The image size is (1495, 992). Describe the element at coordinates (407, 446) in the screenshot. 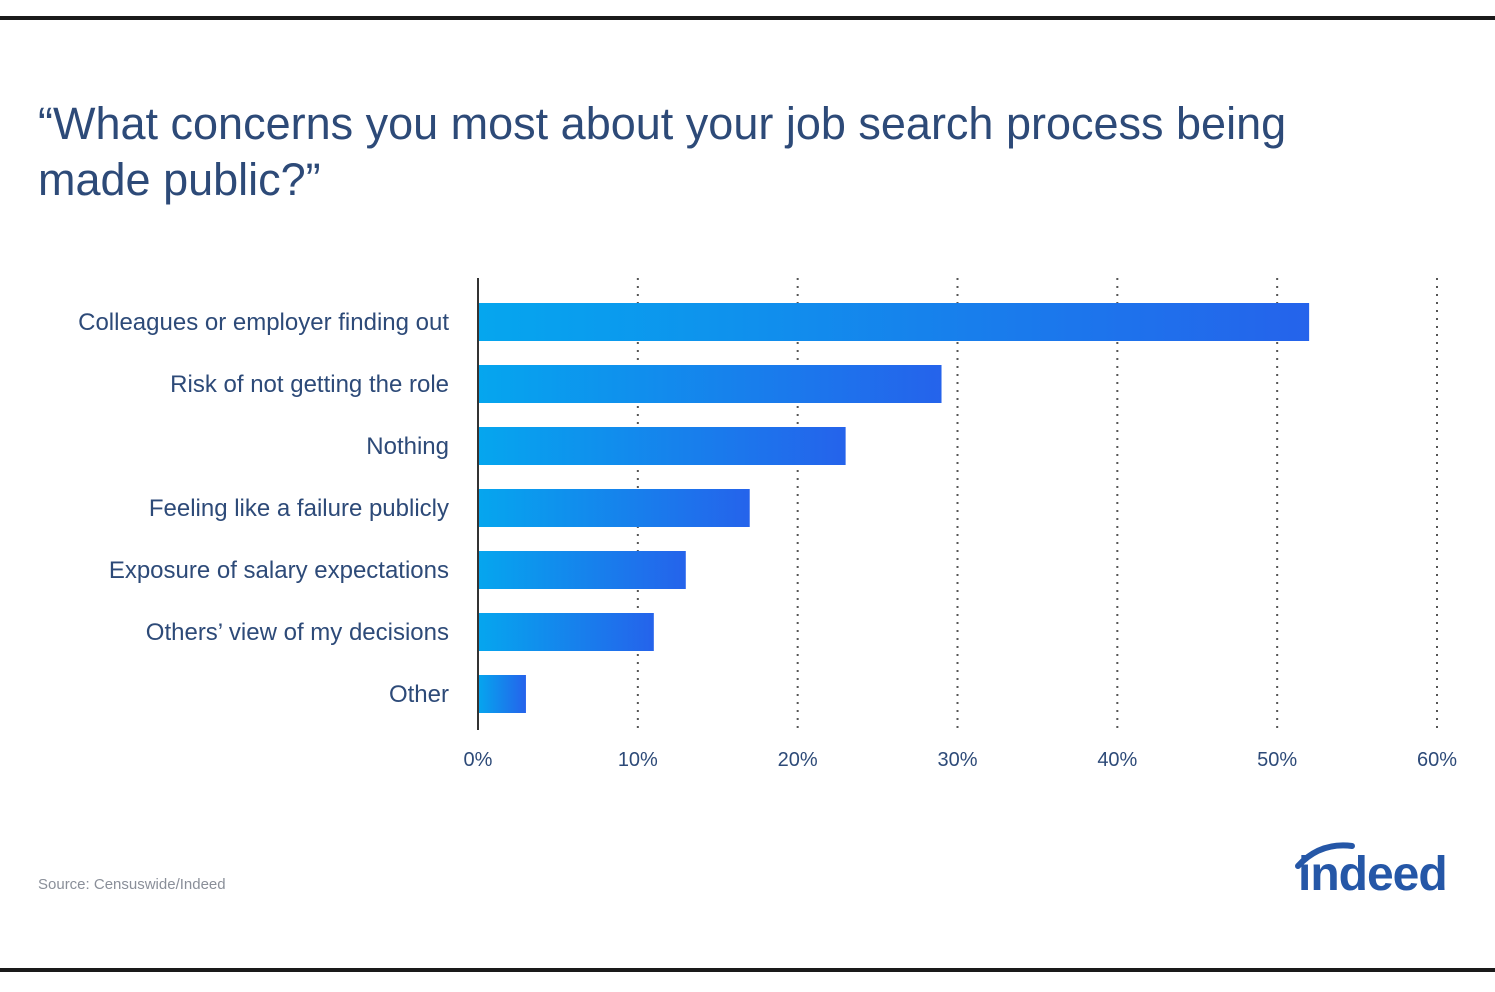

I see `category-label-2: Nothing` at that location.